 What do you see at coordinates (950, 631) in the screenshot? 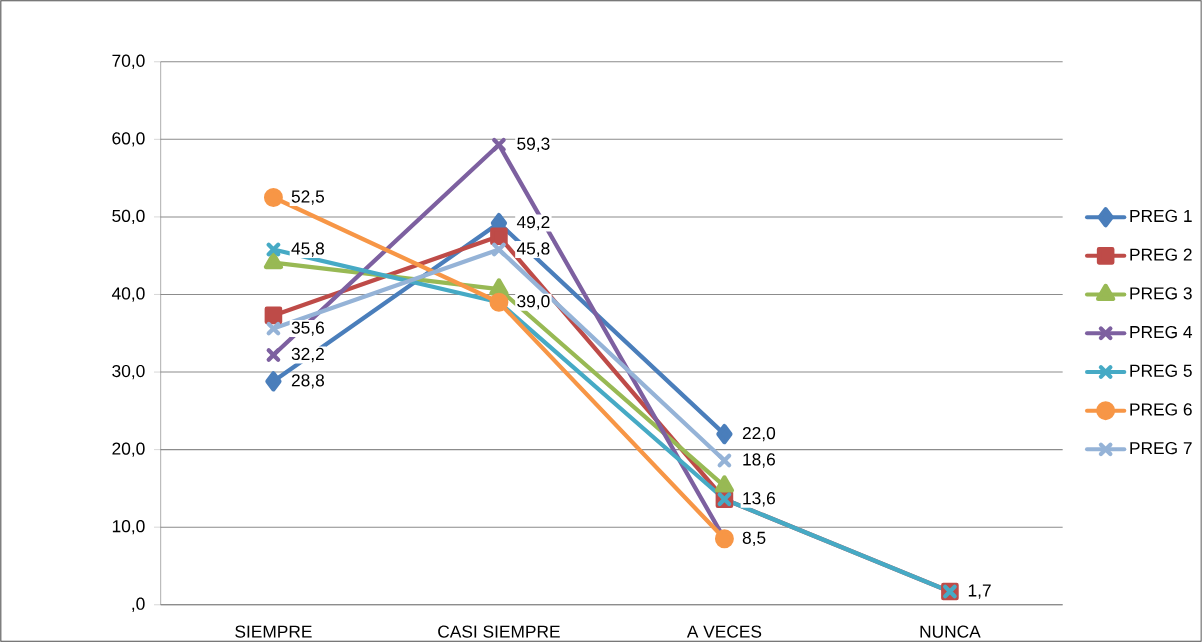
I see `x-tick-label: NUNCA` at bounding box center [950, 631].